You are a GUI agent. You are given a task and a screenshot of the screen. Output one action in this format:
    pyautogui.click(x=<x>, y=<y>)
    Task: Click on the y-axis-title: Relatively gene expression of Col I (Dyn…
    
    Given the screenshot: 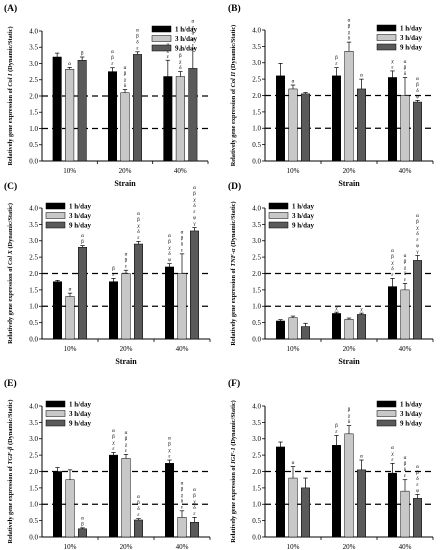 What is the action you would take?
    pyautogui.click(x=10, y=95)
    